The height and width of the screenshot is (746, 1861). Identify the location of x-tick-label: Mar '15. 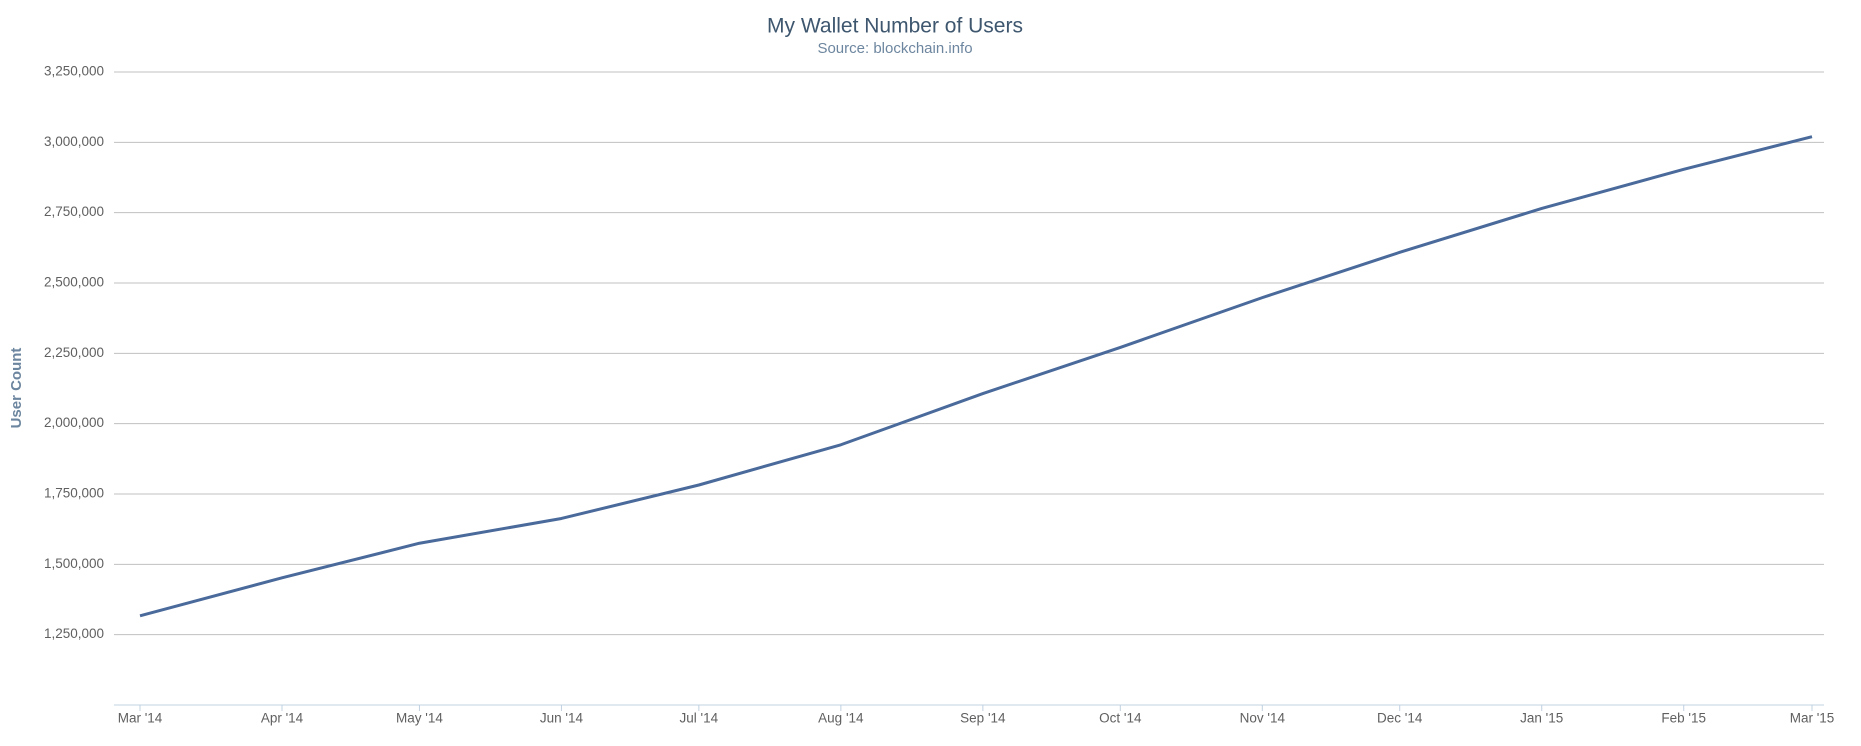
(1812, 718).